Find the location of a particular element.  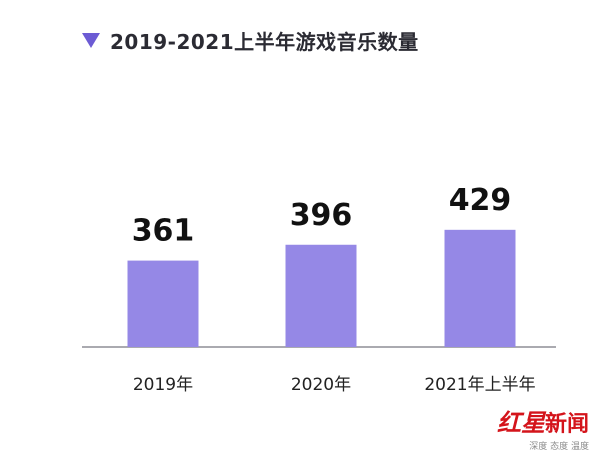

value-label-1: 396 is located at coordinates (321, 215).